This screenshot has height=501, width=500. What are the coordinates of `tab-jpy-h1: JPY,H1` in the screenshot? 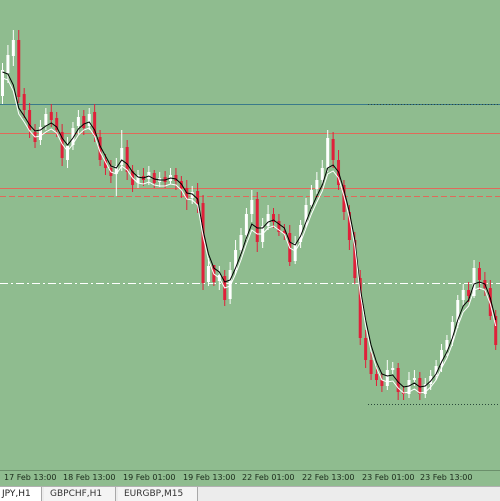 It's located at (21, 494).